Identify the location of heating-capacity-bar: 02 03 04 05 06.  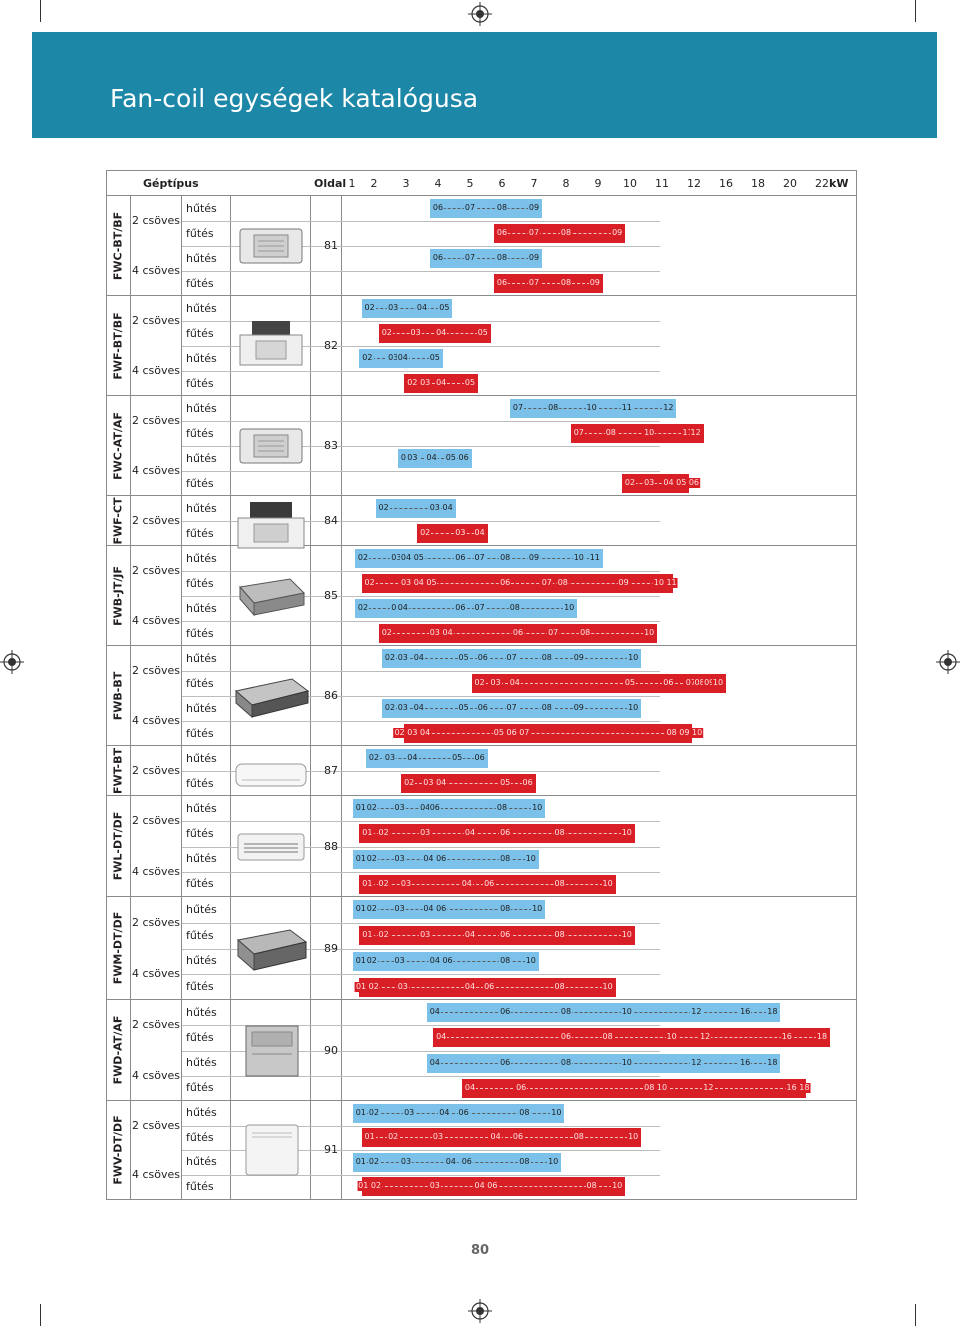
(468, 783).